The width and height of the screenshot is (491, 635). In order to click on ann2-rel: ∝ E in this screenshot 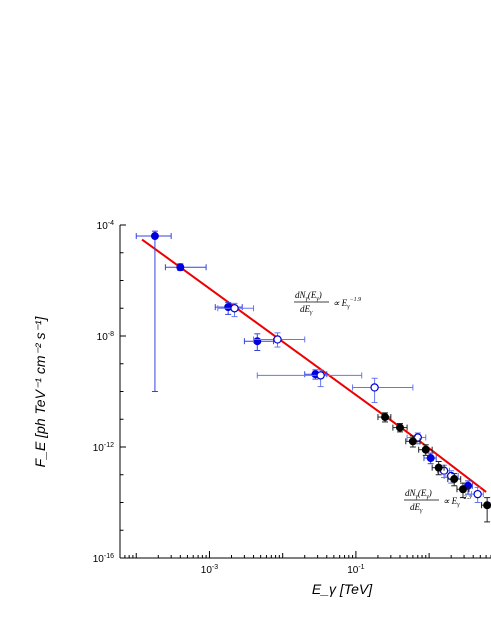, I will do `click(450, 501)`.